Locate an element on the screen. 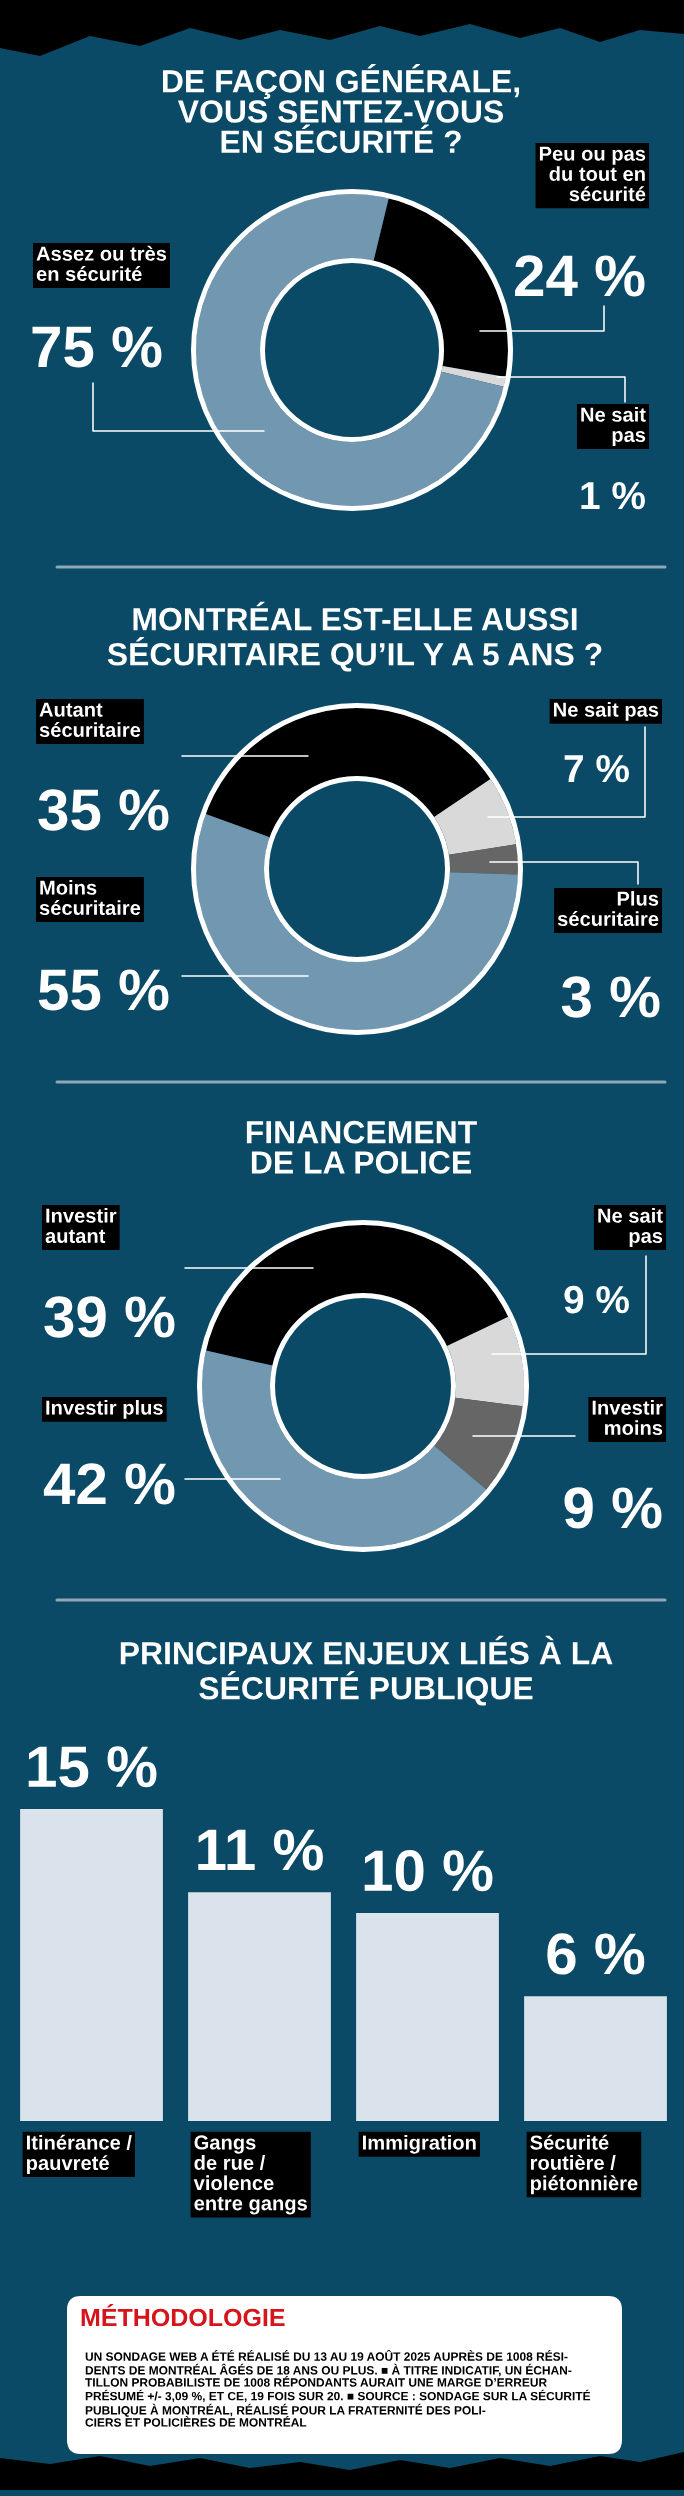 The height and width of the screenshot is (2496, 684). x-tick-label: Immigration is located at coordinates (419, 2144).